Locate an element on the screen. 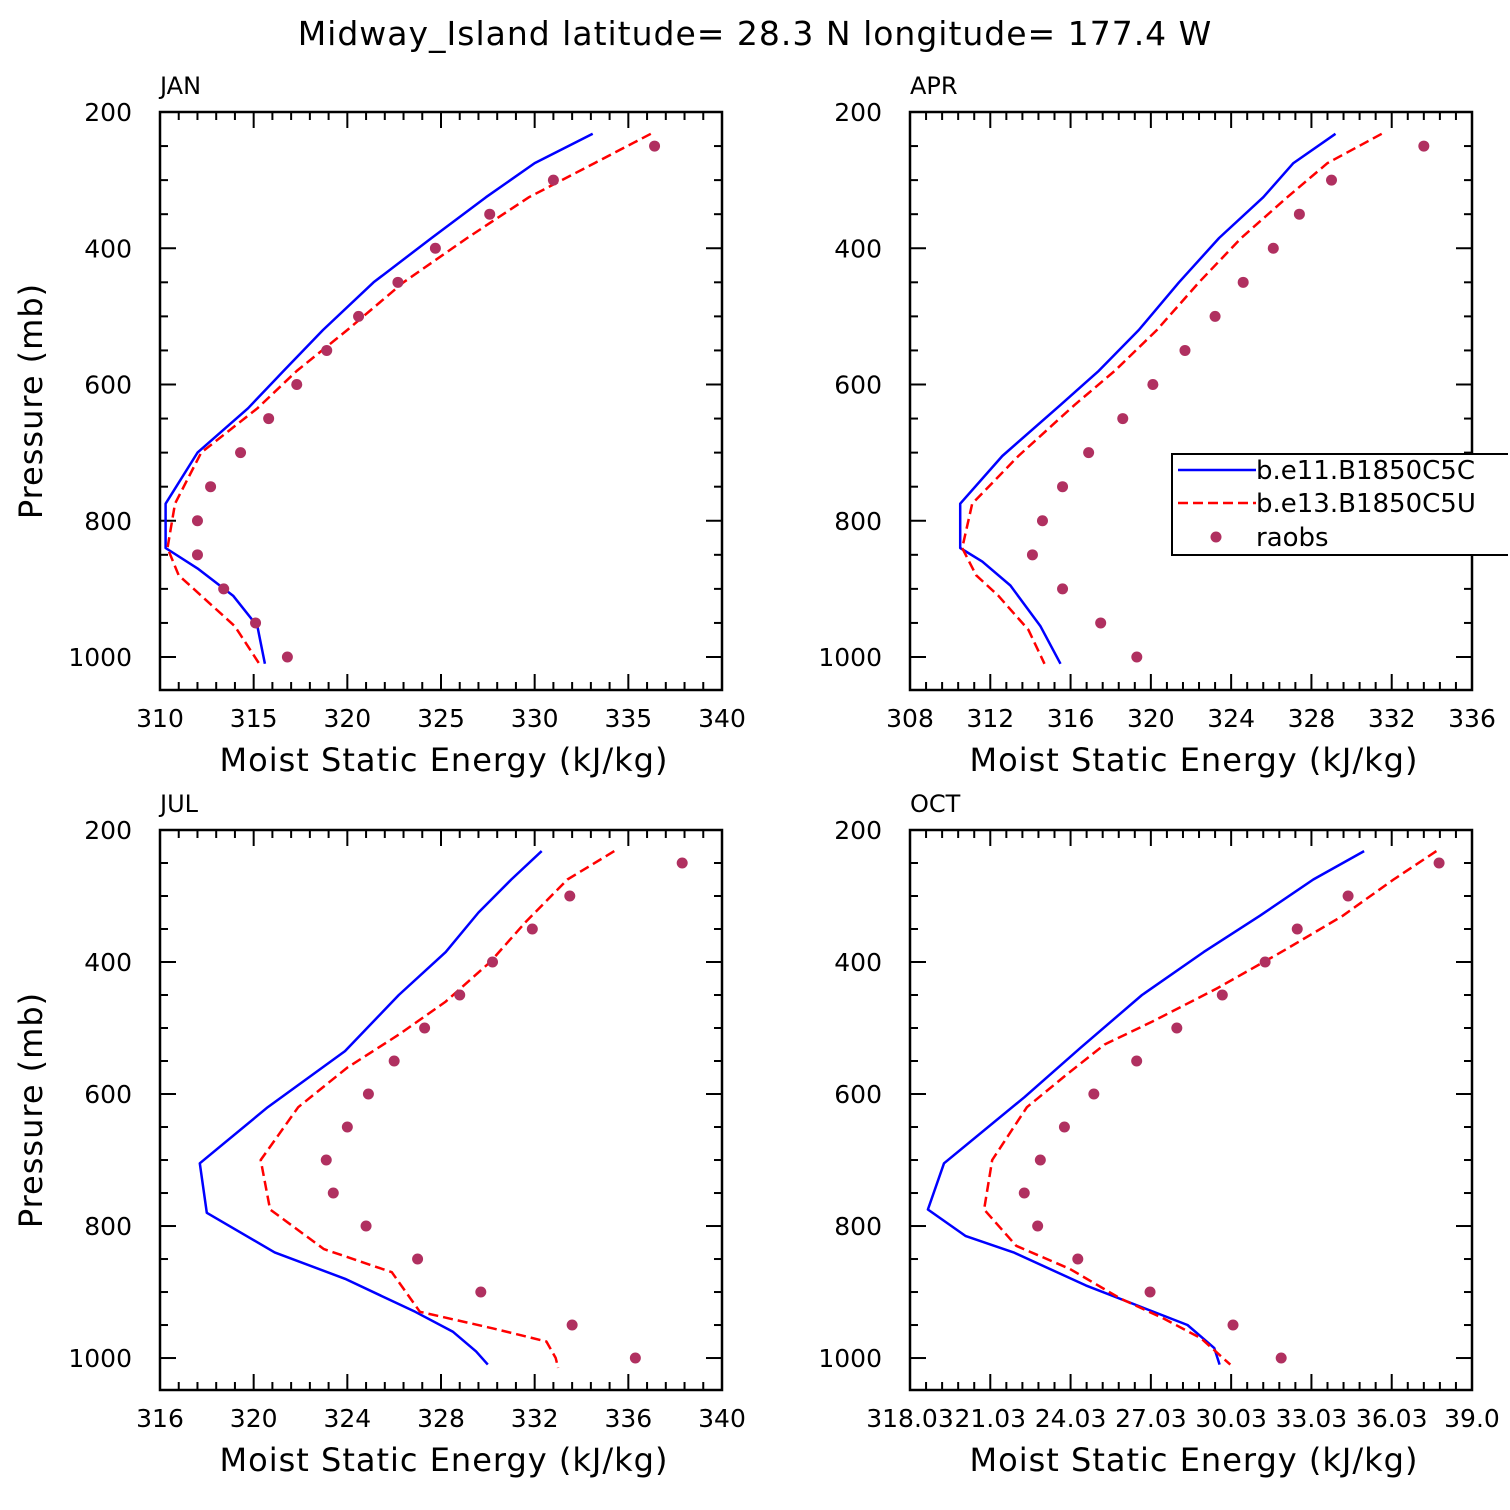 The width and height of the screenshot is (1510, 1510). legend-label: b.e11.B1850C5C is located at coordinates (1365, 471).